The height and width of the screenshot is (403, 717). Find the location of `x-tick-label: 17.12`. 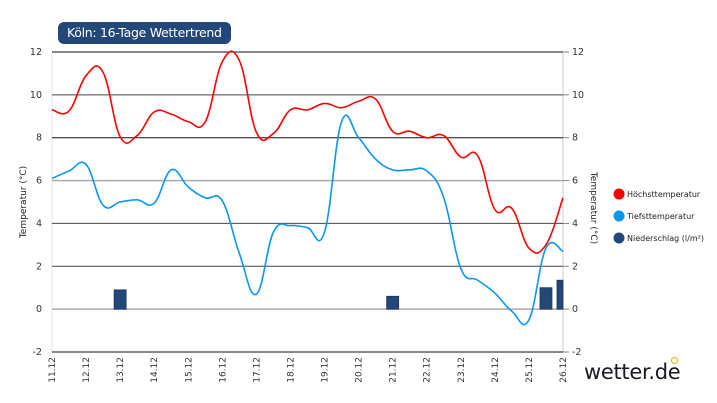

x-tick-label: 17.12 is located at coordinates (257, 370).